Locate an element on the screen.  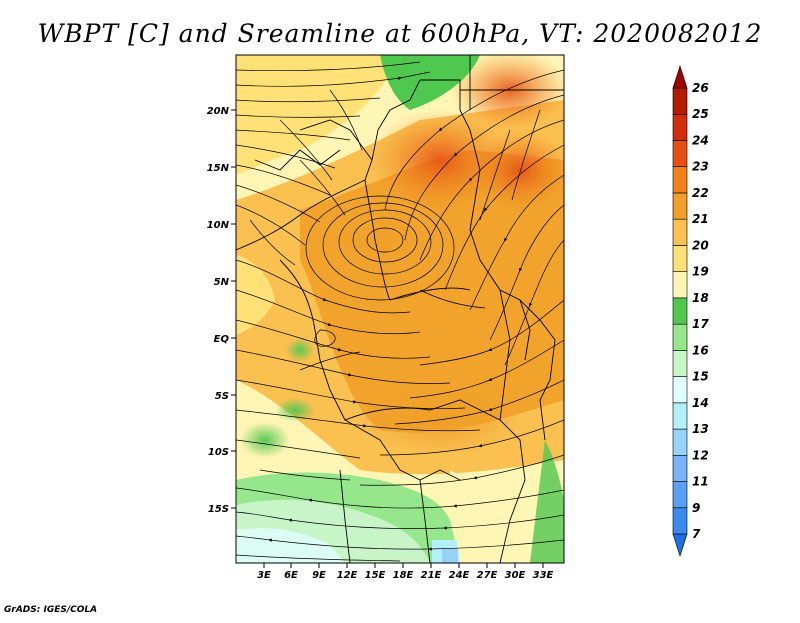
longitude-axis: 3E 6E 9E 12E 15E 18E 21E 24E 27E 30E 33E is located at coordinates (405, 572).